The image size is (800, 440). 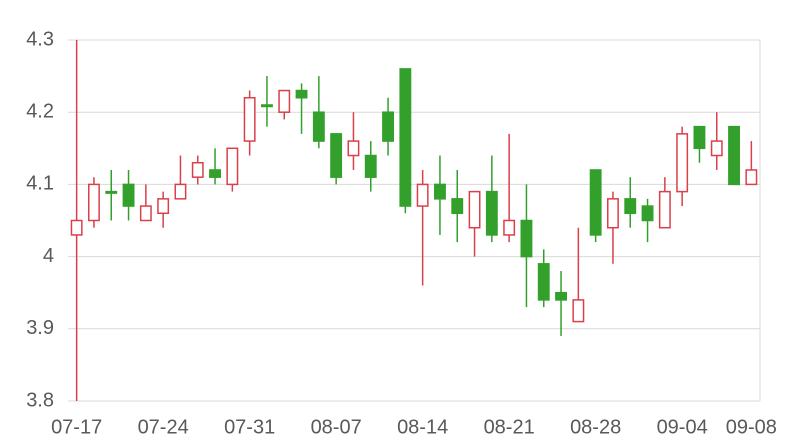 What do you see at coordinates (595, 427) in the screenshot?
I see `x-tick-label: 08-28` at bounding box center [595, 427].